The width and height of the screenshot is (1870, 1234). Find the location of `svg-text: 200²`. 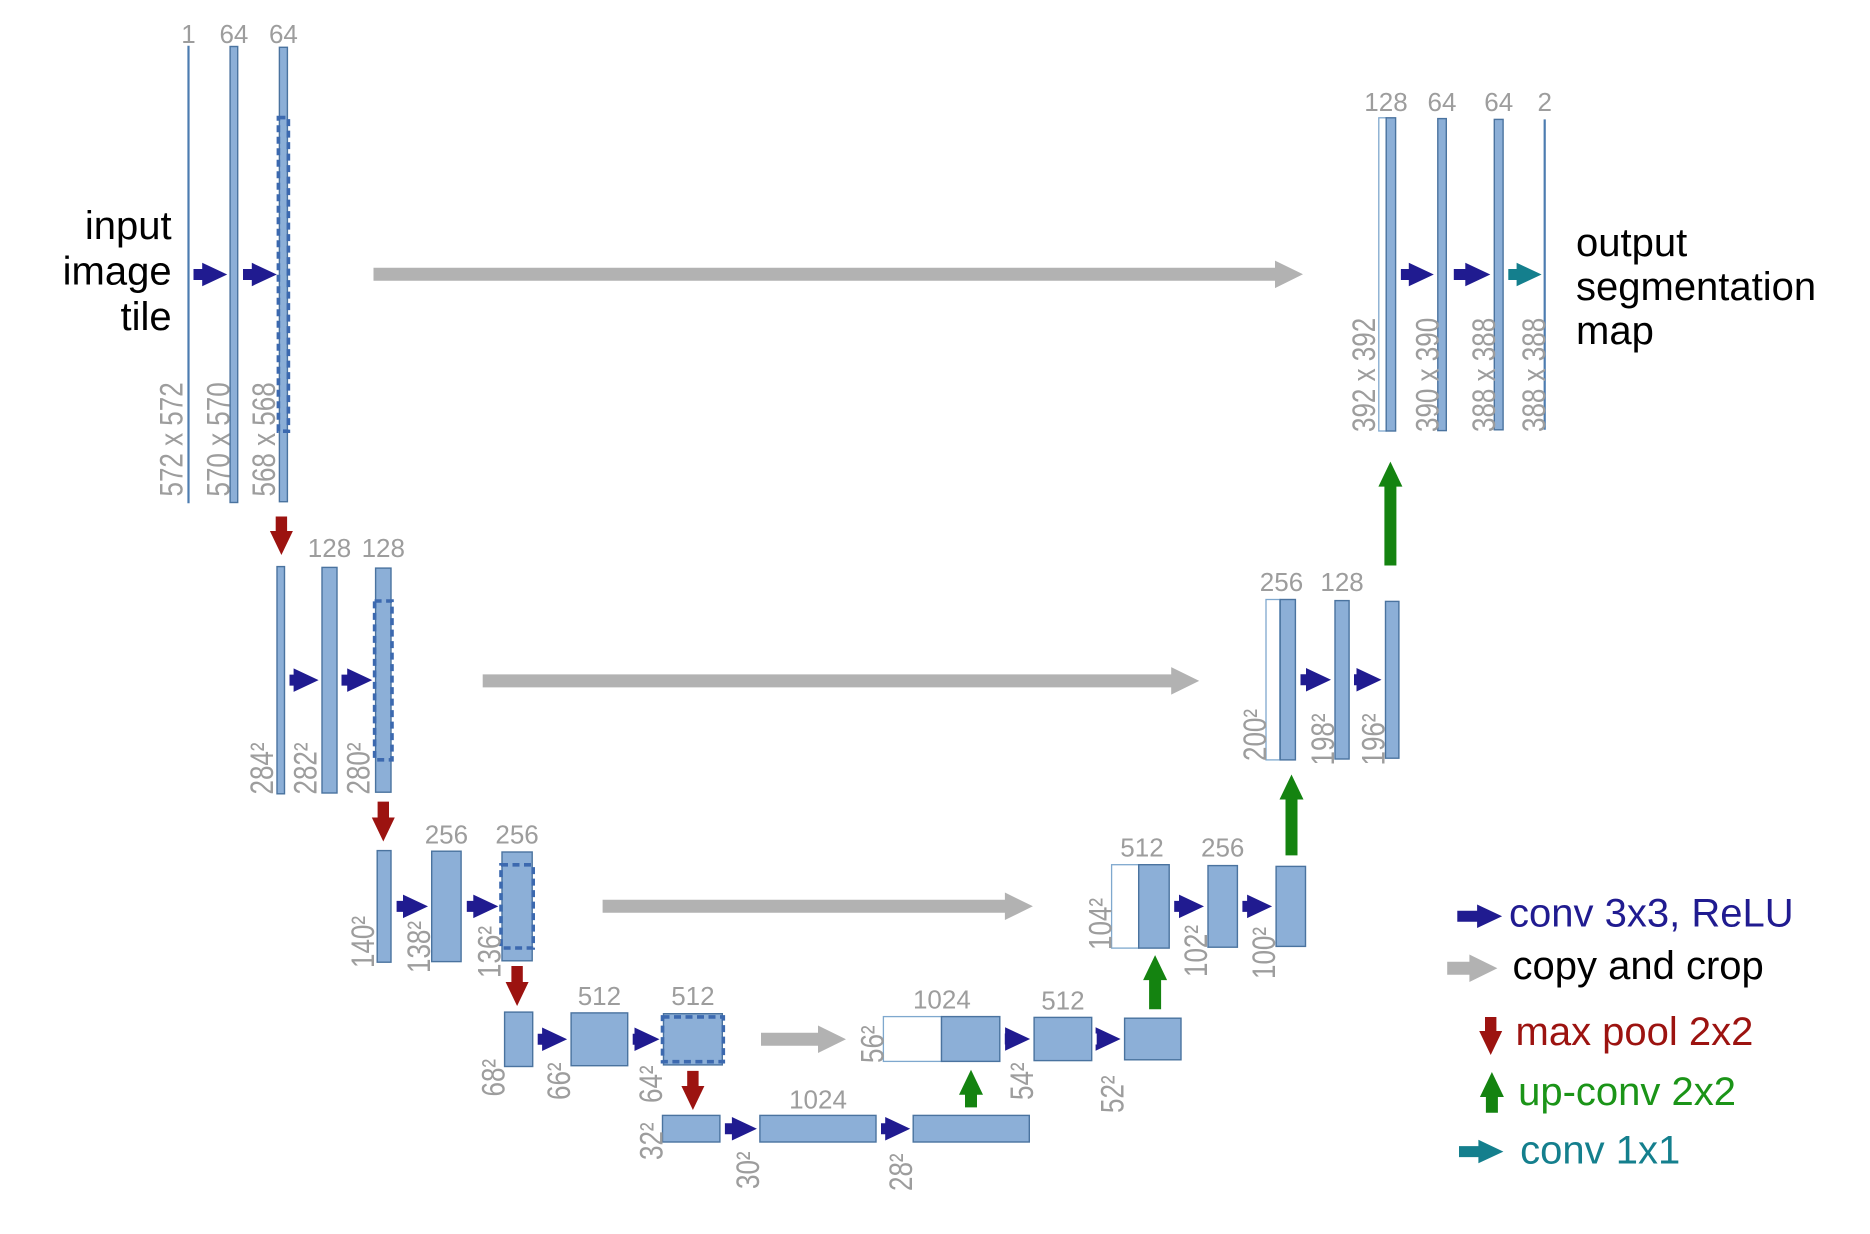

svg-text: 200² is located at coordinates (1255, 735).